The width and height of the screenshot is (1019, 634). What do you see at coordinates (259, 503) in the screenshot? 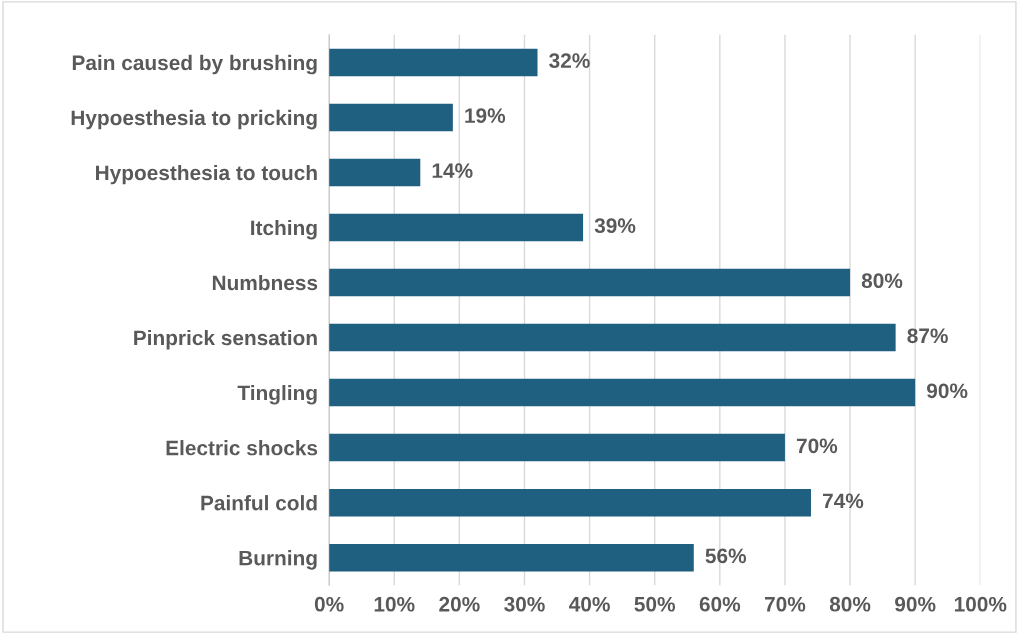
I see `y-tick-label: Painful cold` at bounding box center [259, 503].